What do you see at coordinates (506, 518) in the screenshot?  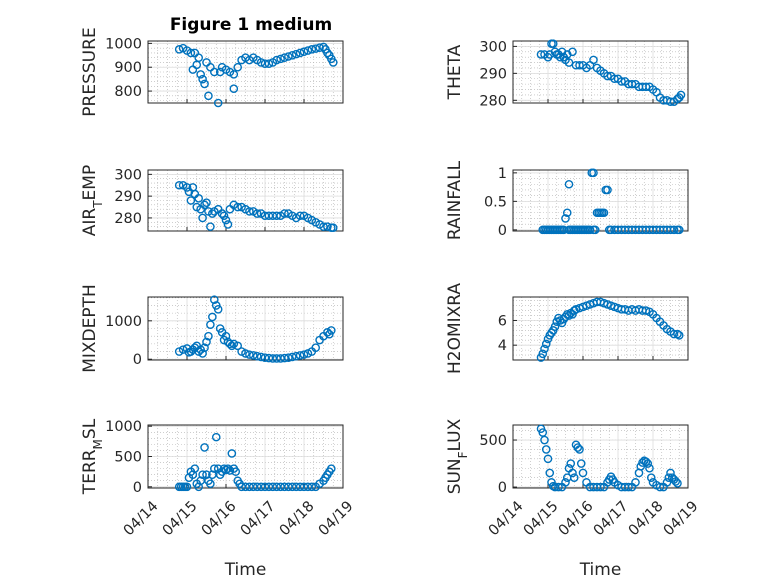 I see `x-tick-label: 04/14` at bounding box center [506, 518].